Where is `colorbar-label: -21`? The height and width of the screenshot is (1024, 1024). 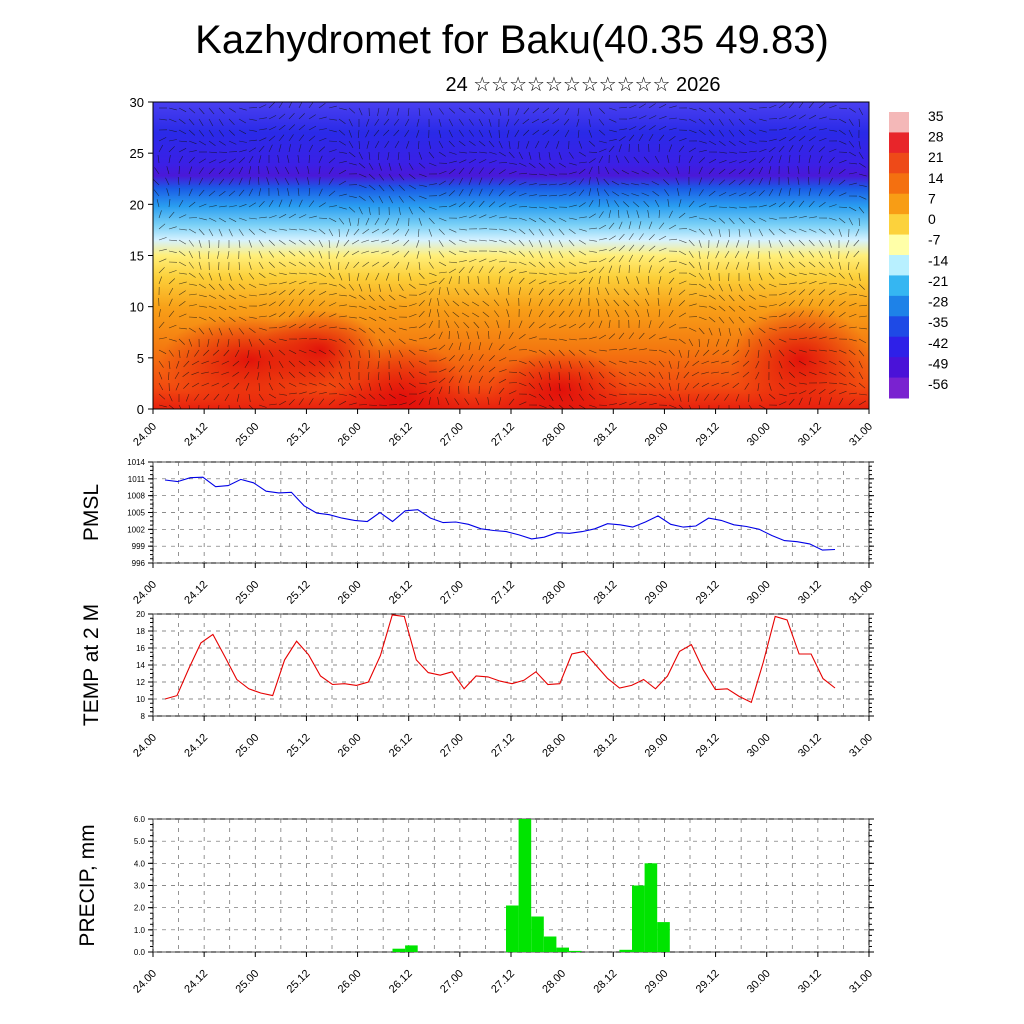
colorbar-label: -21 is located at coordinates (938, 281).